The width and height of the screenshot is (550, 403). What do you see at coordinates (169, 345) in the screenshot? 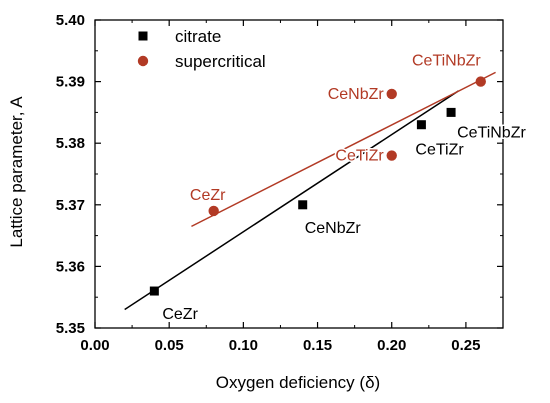
I see `x-tick-label: 0.05` at bounding box center [169, 345].